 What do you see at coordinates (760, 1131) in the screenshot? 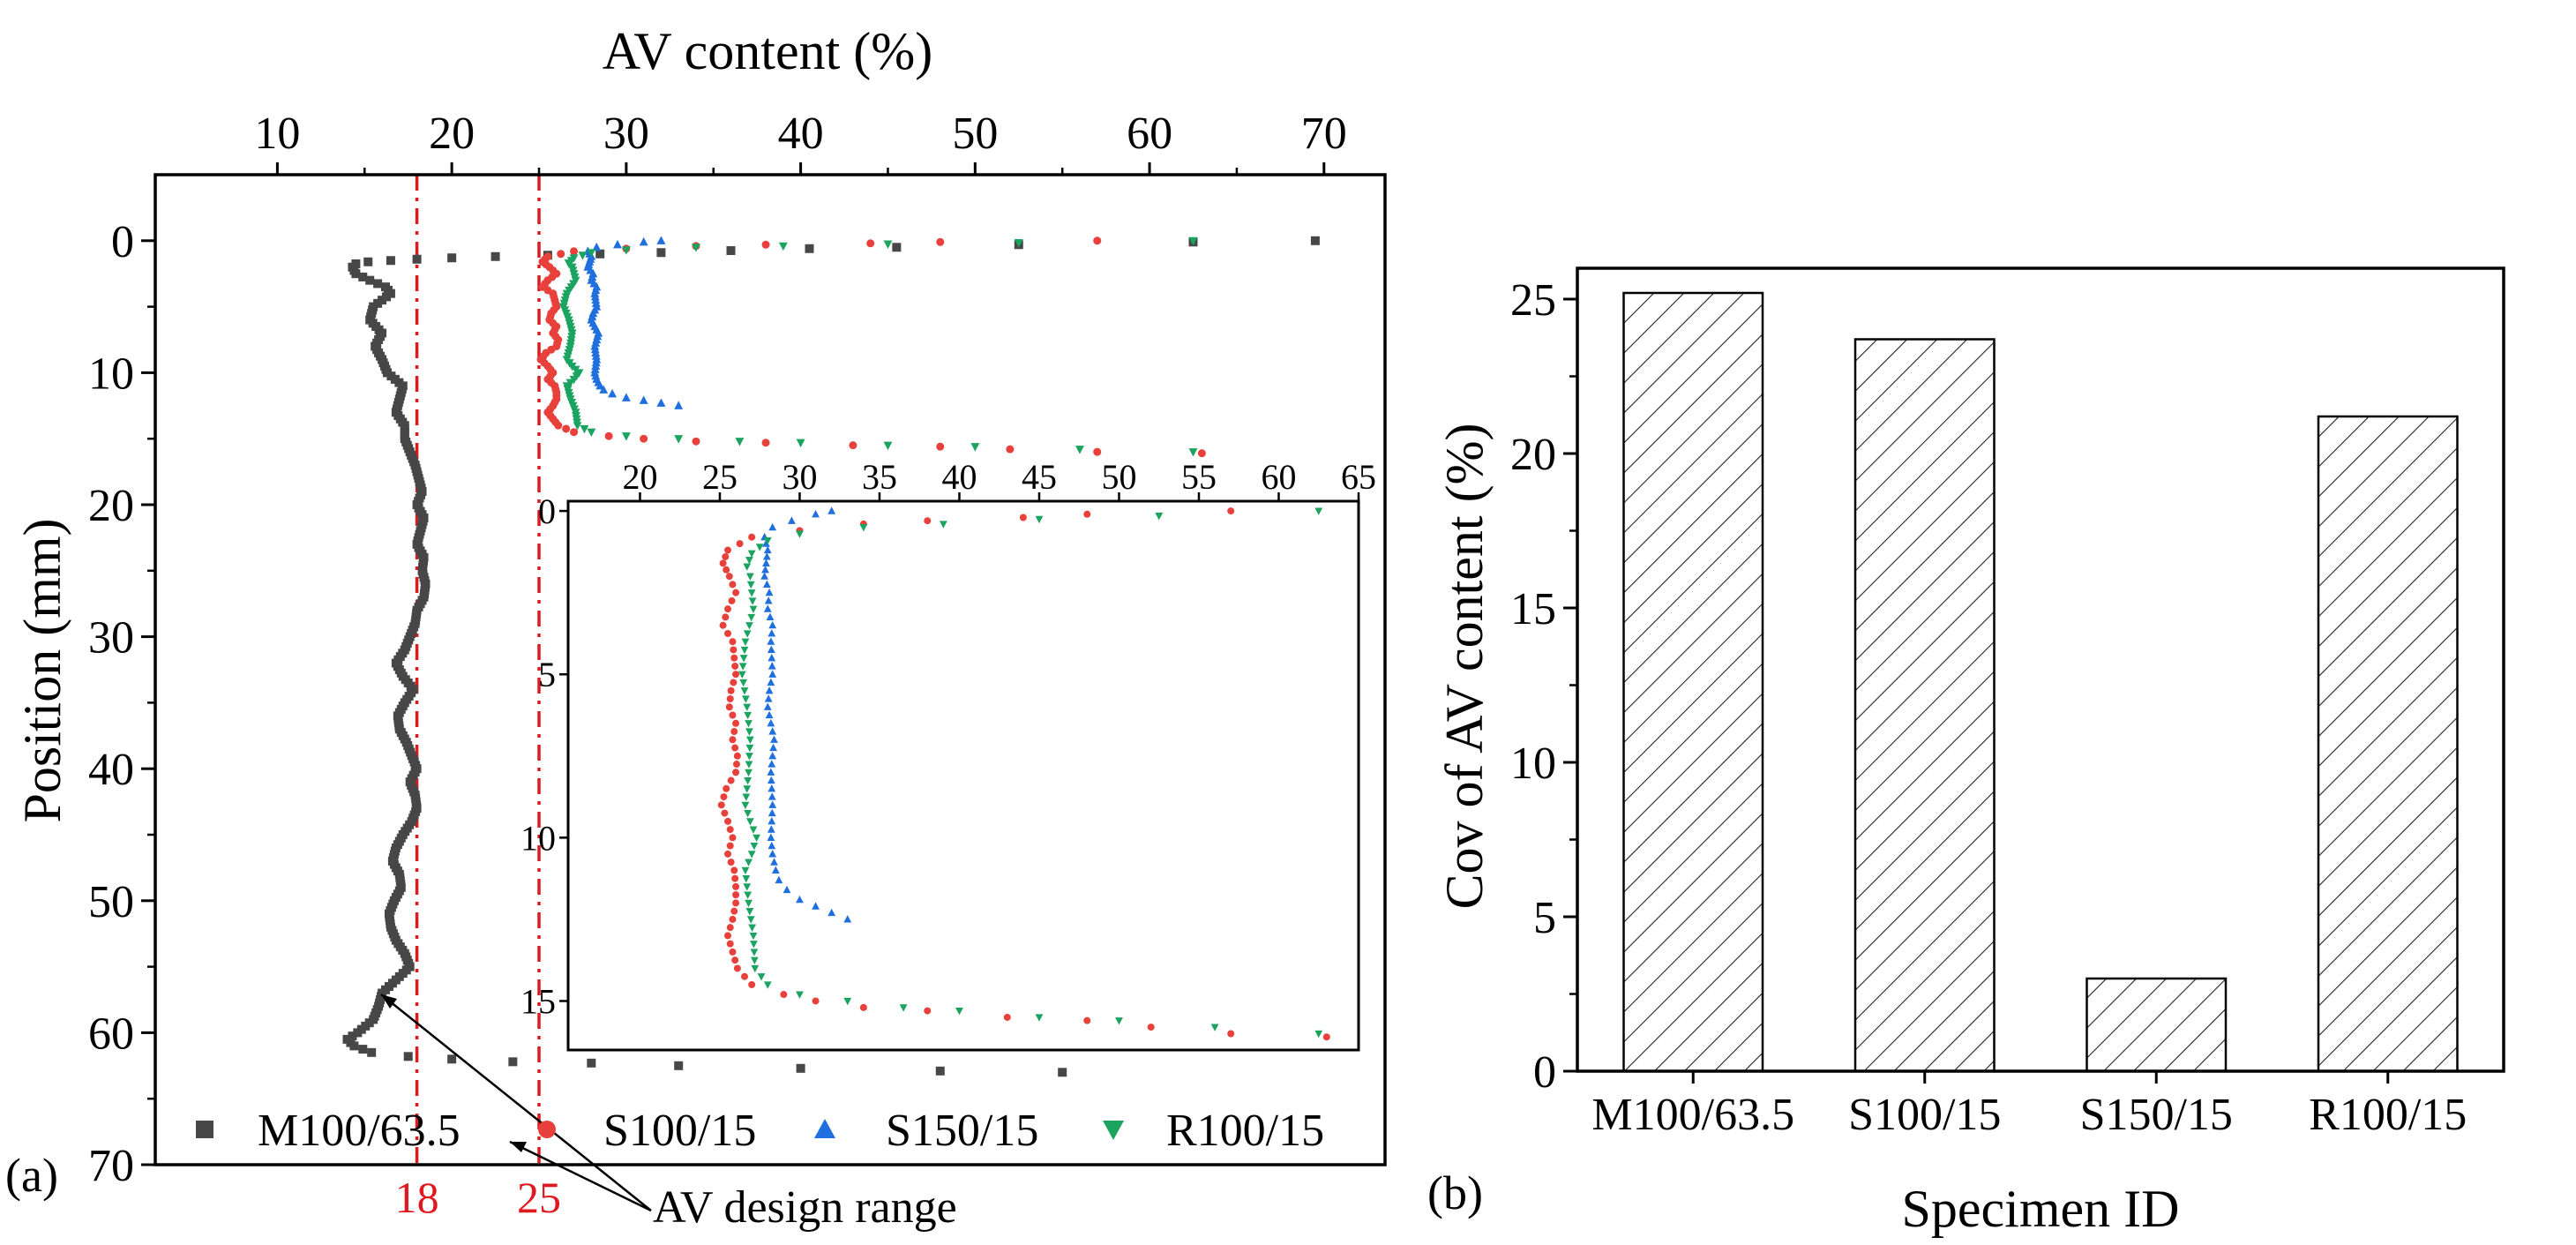
I see `legend-a: M100/63.5 S100/15 S150/15 R100/15` at bounding box center [760, 1131].